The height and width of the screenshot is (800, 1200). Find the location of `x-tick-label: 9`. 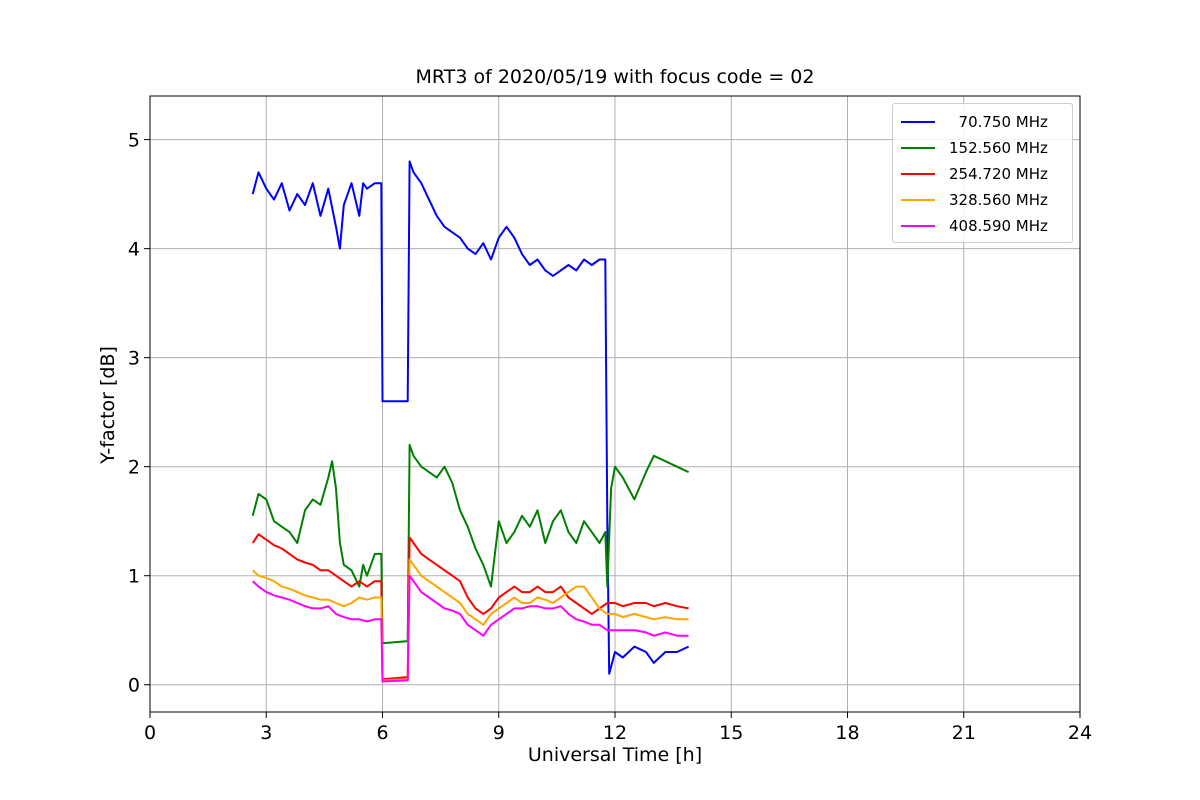

x-tick-label: 9 is located at coordinates (499, 733).